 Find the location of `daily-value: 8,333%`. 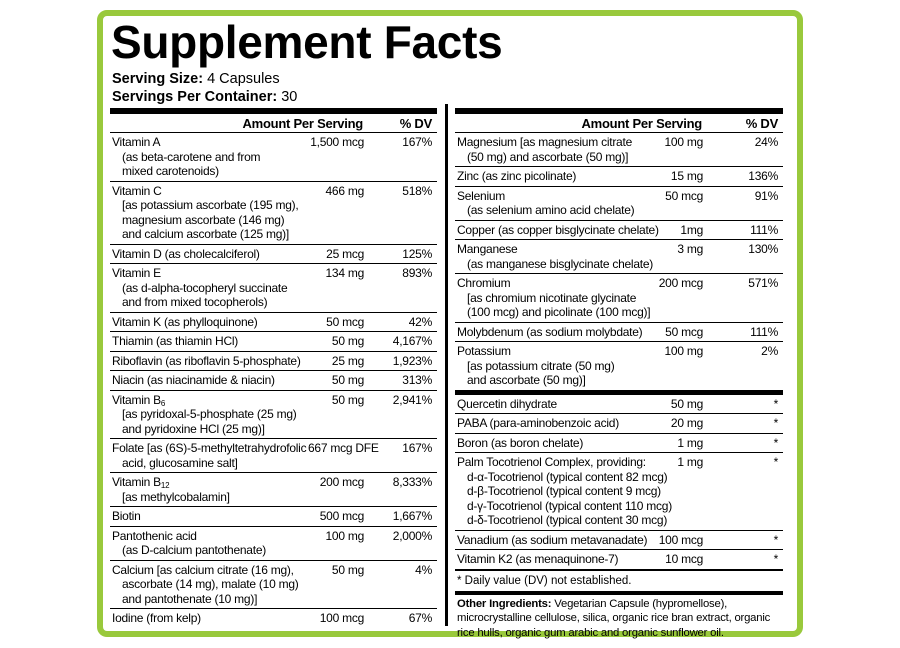

daily-value: 8,333% is located at coordinates (412, 482).